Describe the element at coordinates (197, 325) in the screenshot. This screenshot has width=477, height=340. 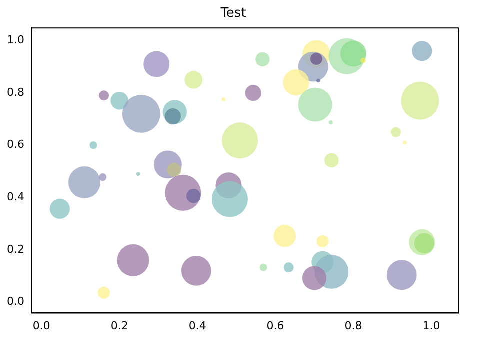
I see `x-tick-label: 0.4` at that location.